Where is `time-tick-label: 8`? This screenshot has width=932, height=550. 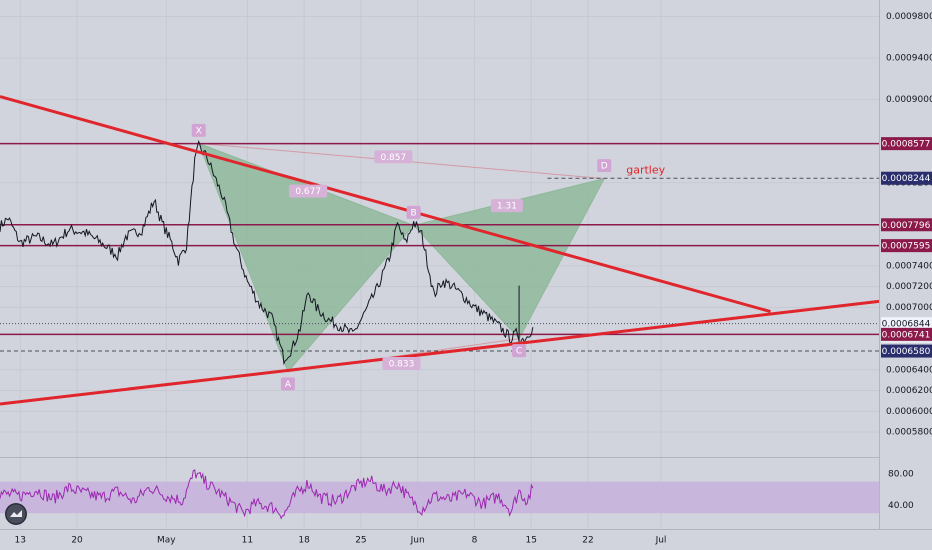 time-tick-label: 8 is located at coordinates (475, 541).